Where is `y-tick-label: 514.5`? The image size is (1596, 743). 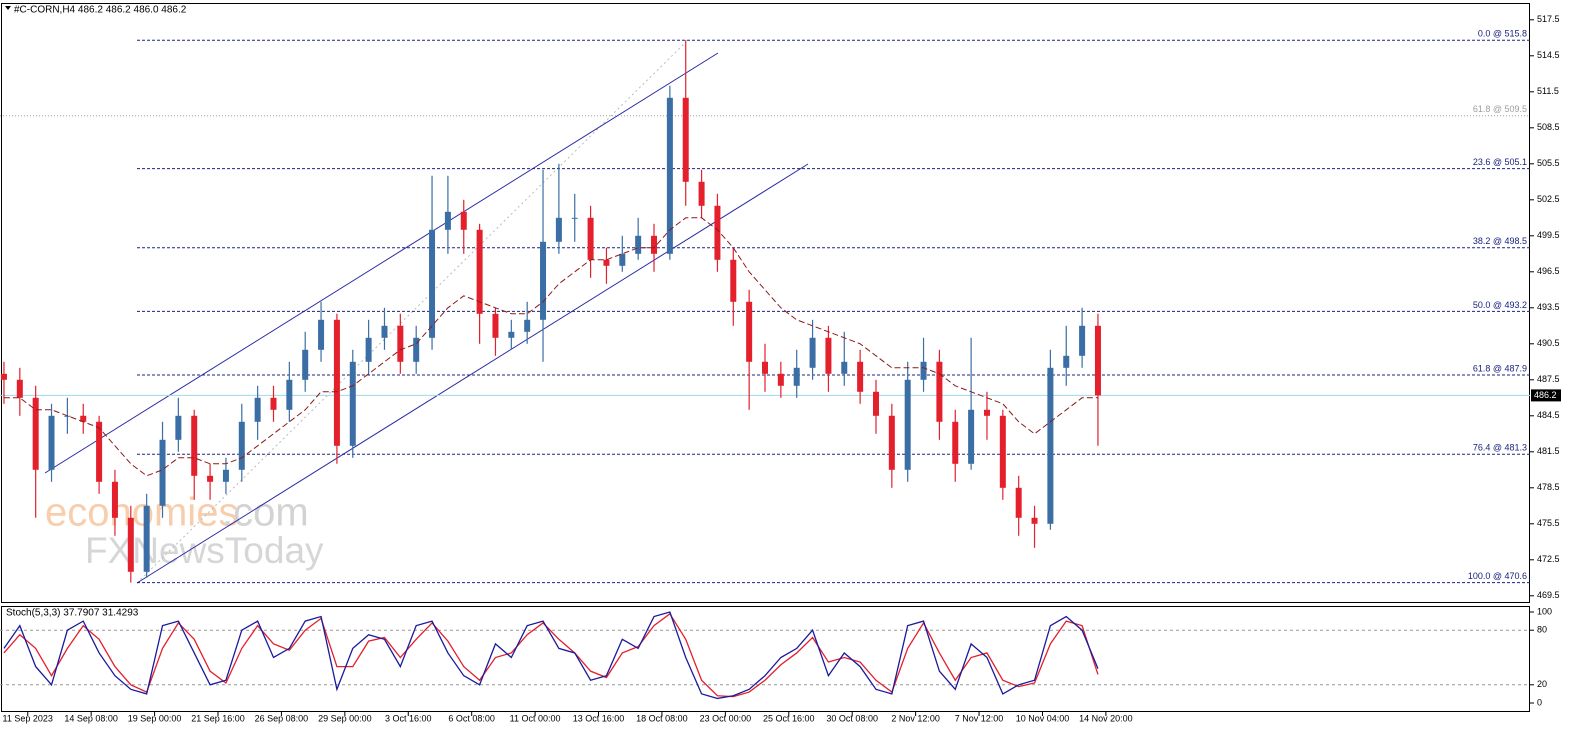 y-tick-label: 514.5 is located at coordinates (1548, 55).